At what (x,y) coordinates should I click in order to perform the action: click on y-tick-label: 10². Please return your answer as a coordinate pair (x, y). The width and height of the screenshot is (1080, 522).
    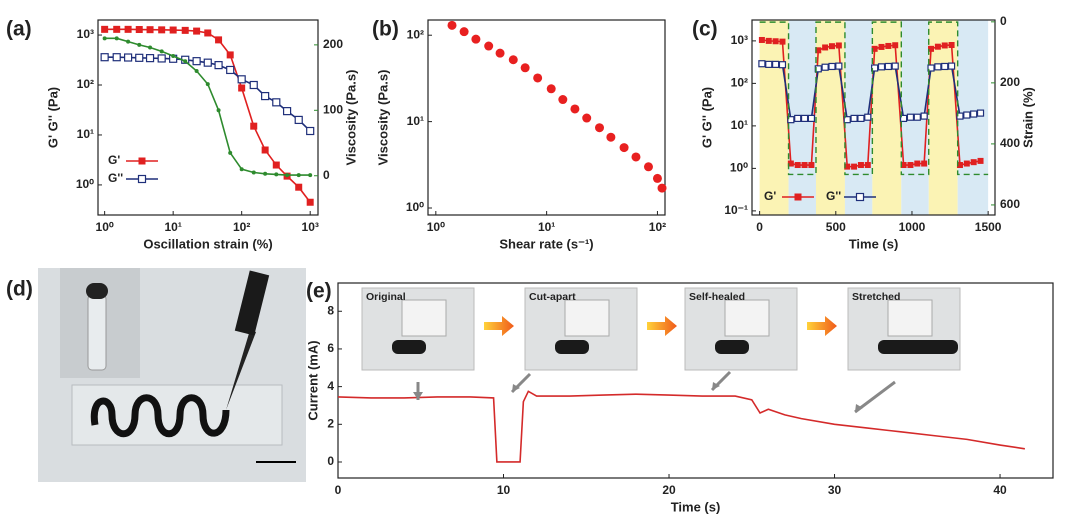
    Looking at the image, I should click on (415, 34).